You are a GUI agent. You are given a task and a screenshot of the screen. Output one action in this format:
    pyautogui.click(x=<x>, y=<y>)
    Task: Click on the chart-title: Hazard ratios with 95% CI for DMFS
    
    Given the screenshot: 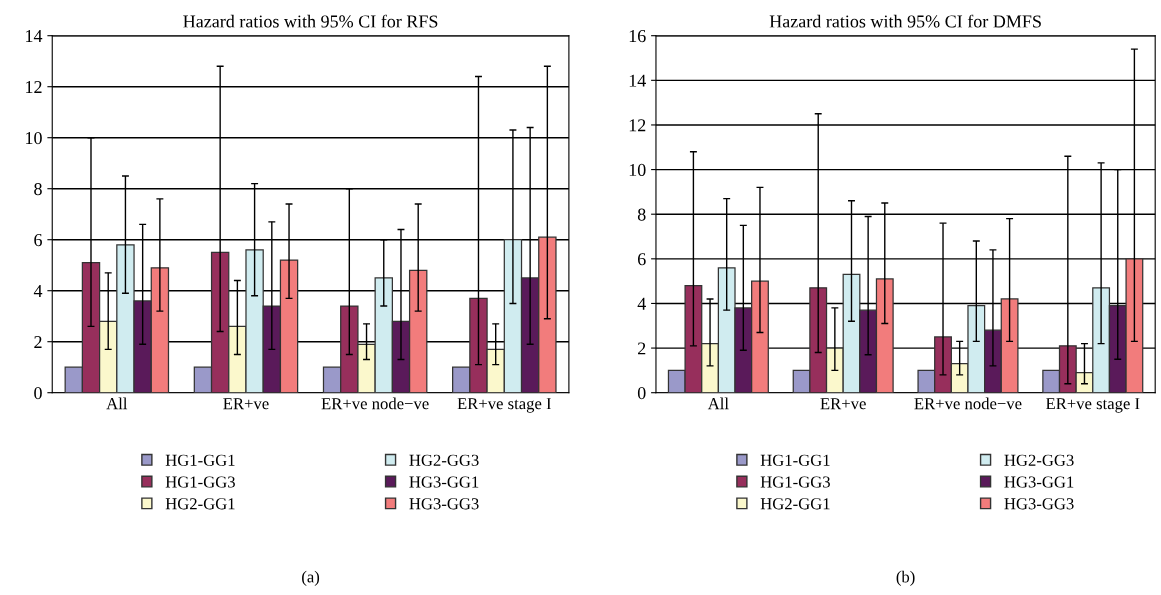 What is the action you would take?
    pyautogui.click(x=905, y=21)
    